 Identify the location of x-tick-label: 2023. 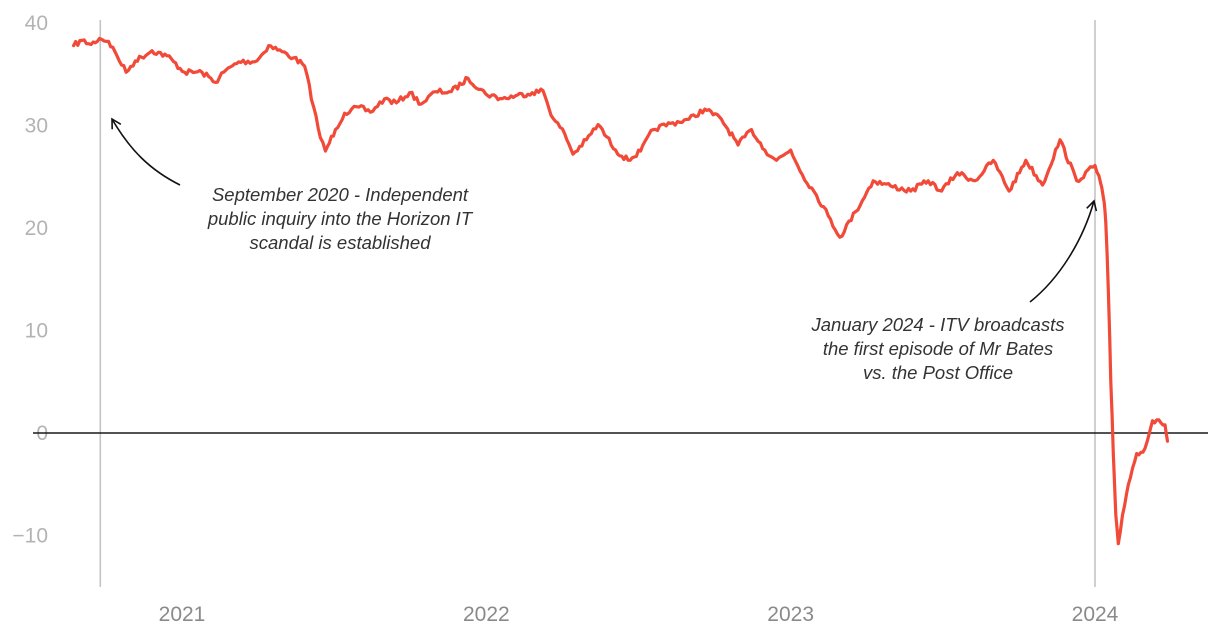
(790, 614).